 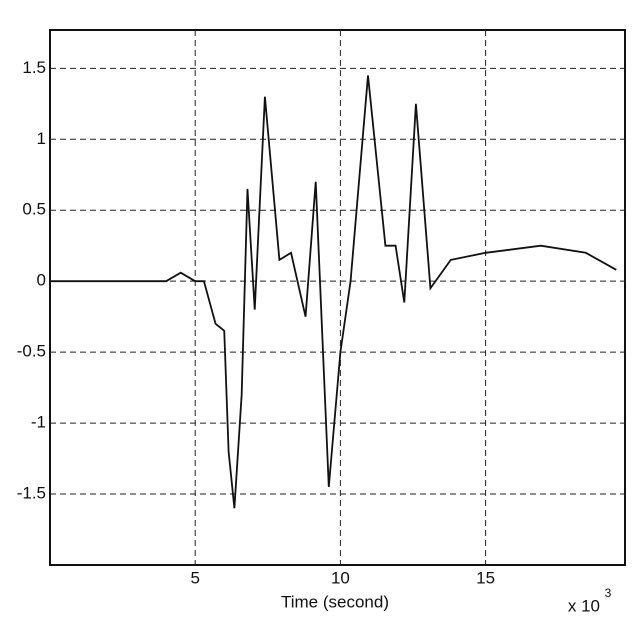 I want to click on x-multiplier: x 10, so click(x=584, y=605).